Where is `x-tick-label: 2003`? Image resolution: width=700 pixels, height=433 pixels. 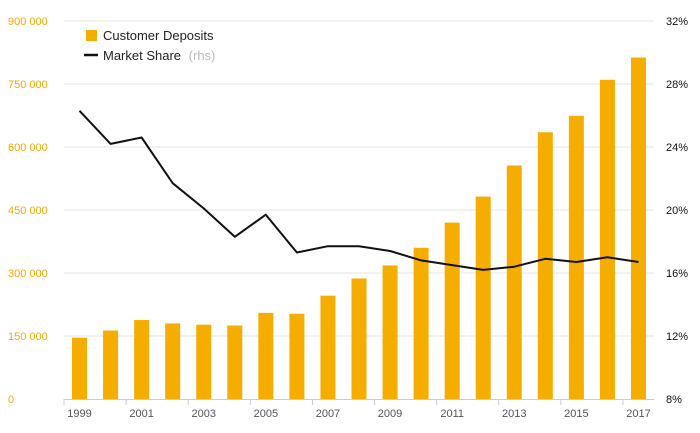 x-tick-label: 2003 is located at coordinates (203, 414).